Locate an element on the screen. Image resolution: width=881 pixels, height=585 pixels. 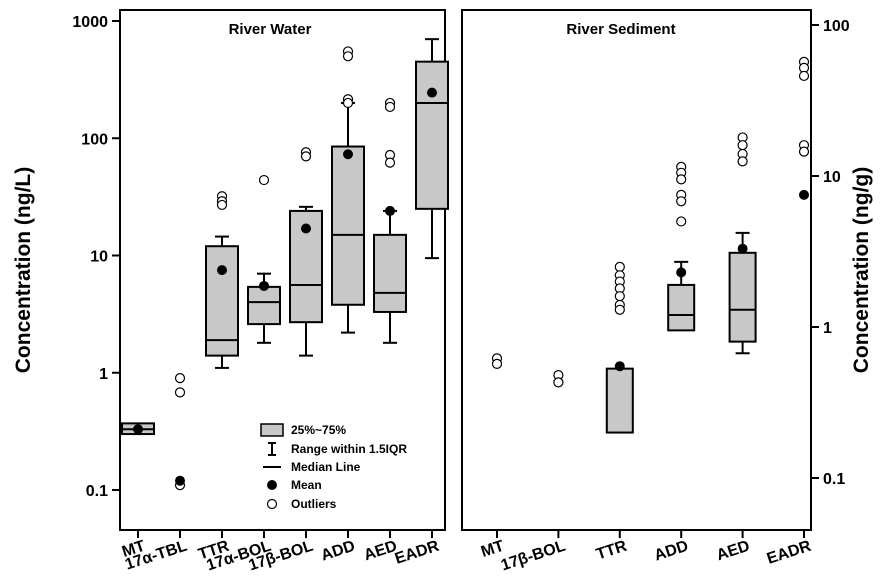
river-water-y-tick-label: 10 is located at coordinates (99, 257).